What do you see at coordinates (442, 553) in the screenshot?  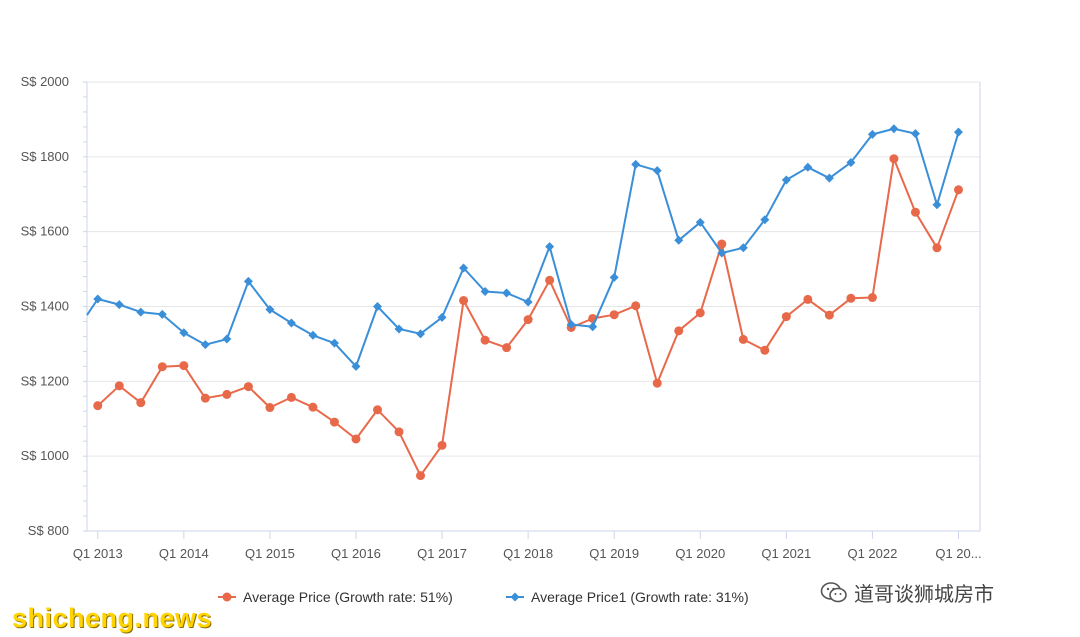 I see `x-tick-label: Q1 2017` at bounding box center [442, 553].